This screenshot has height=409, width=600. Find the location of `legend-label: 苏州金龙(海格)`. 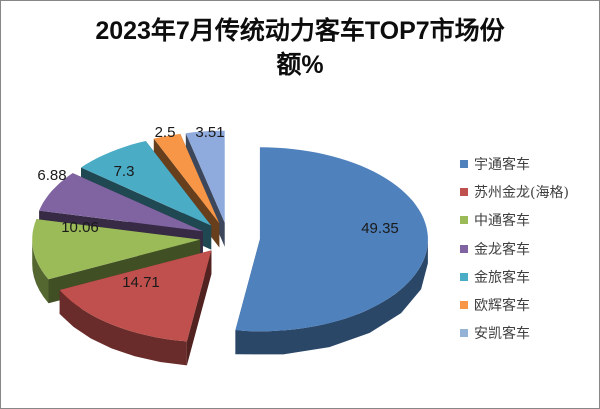

legend-label: 苏州金龙(海格) is located at coordinates (521, 193).